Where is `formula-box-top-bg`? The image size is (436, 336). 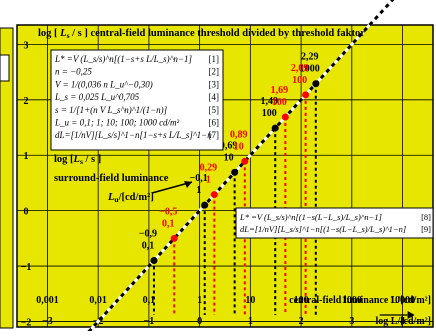
formula-box-top-bg is located at coordinates (137, 100).